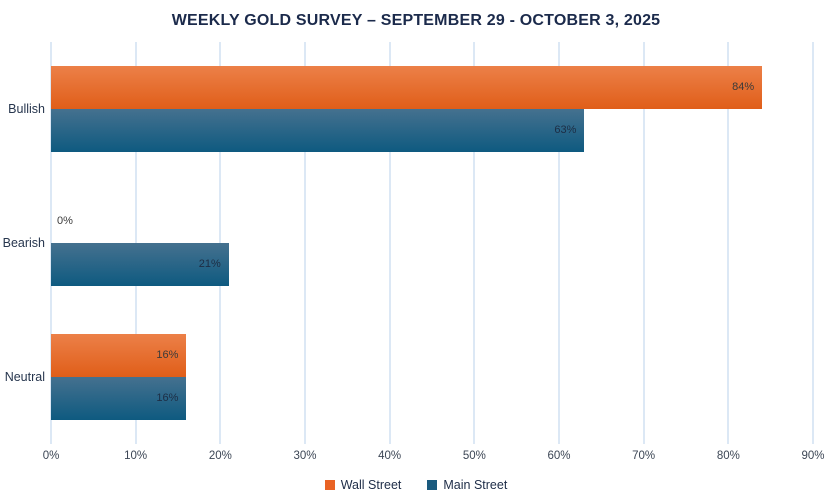  Describe the element at coordinates (565, 130) in the screenshot. I see `bar-value-label: 63%` at that location.